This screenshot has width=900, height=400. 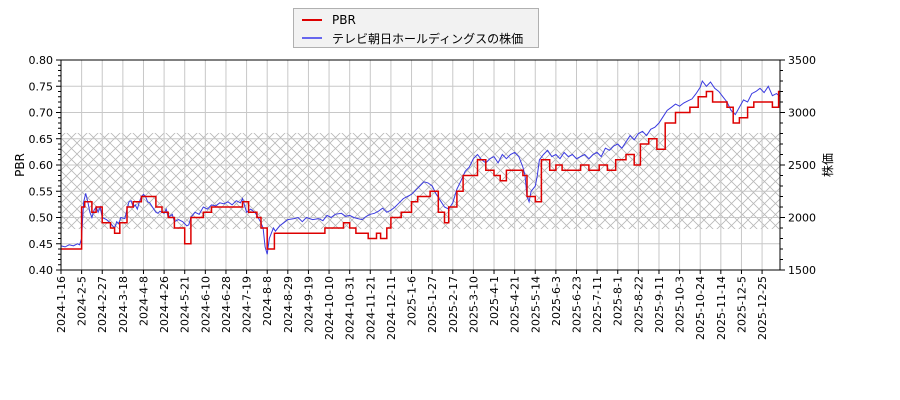 What do you see at coordinates (41, 191) in the screenshot?
I see `left-tick-label: 0.55` at bounding box center [41, 191].